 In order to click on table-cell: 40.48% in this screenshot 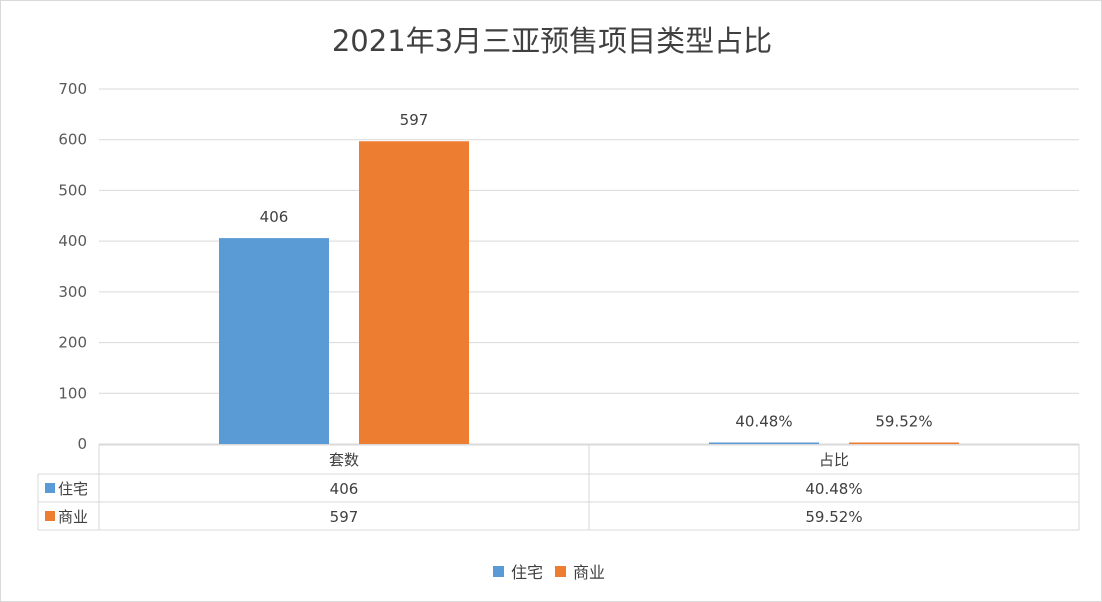, I will do `click(833, 489)`.